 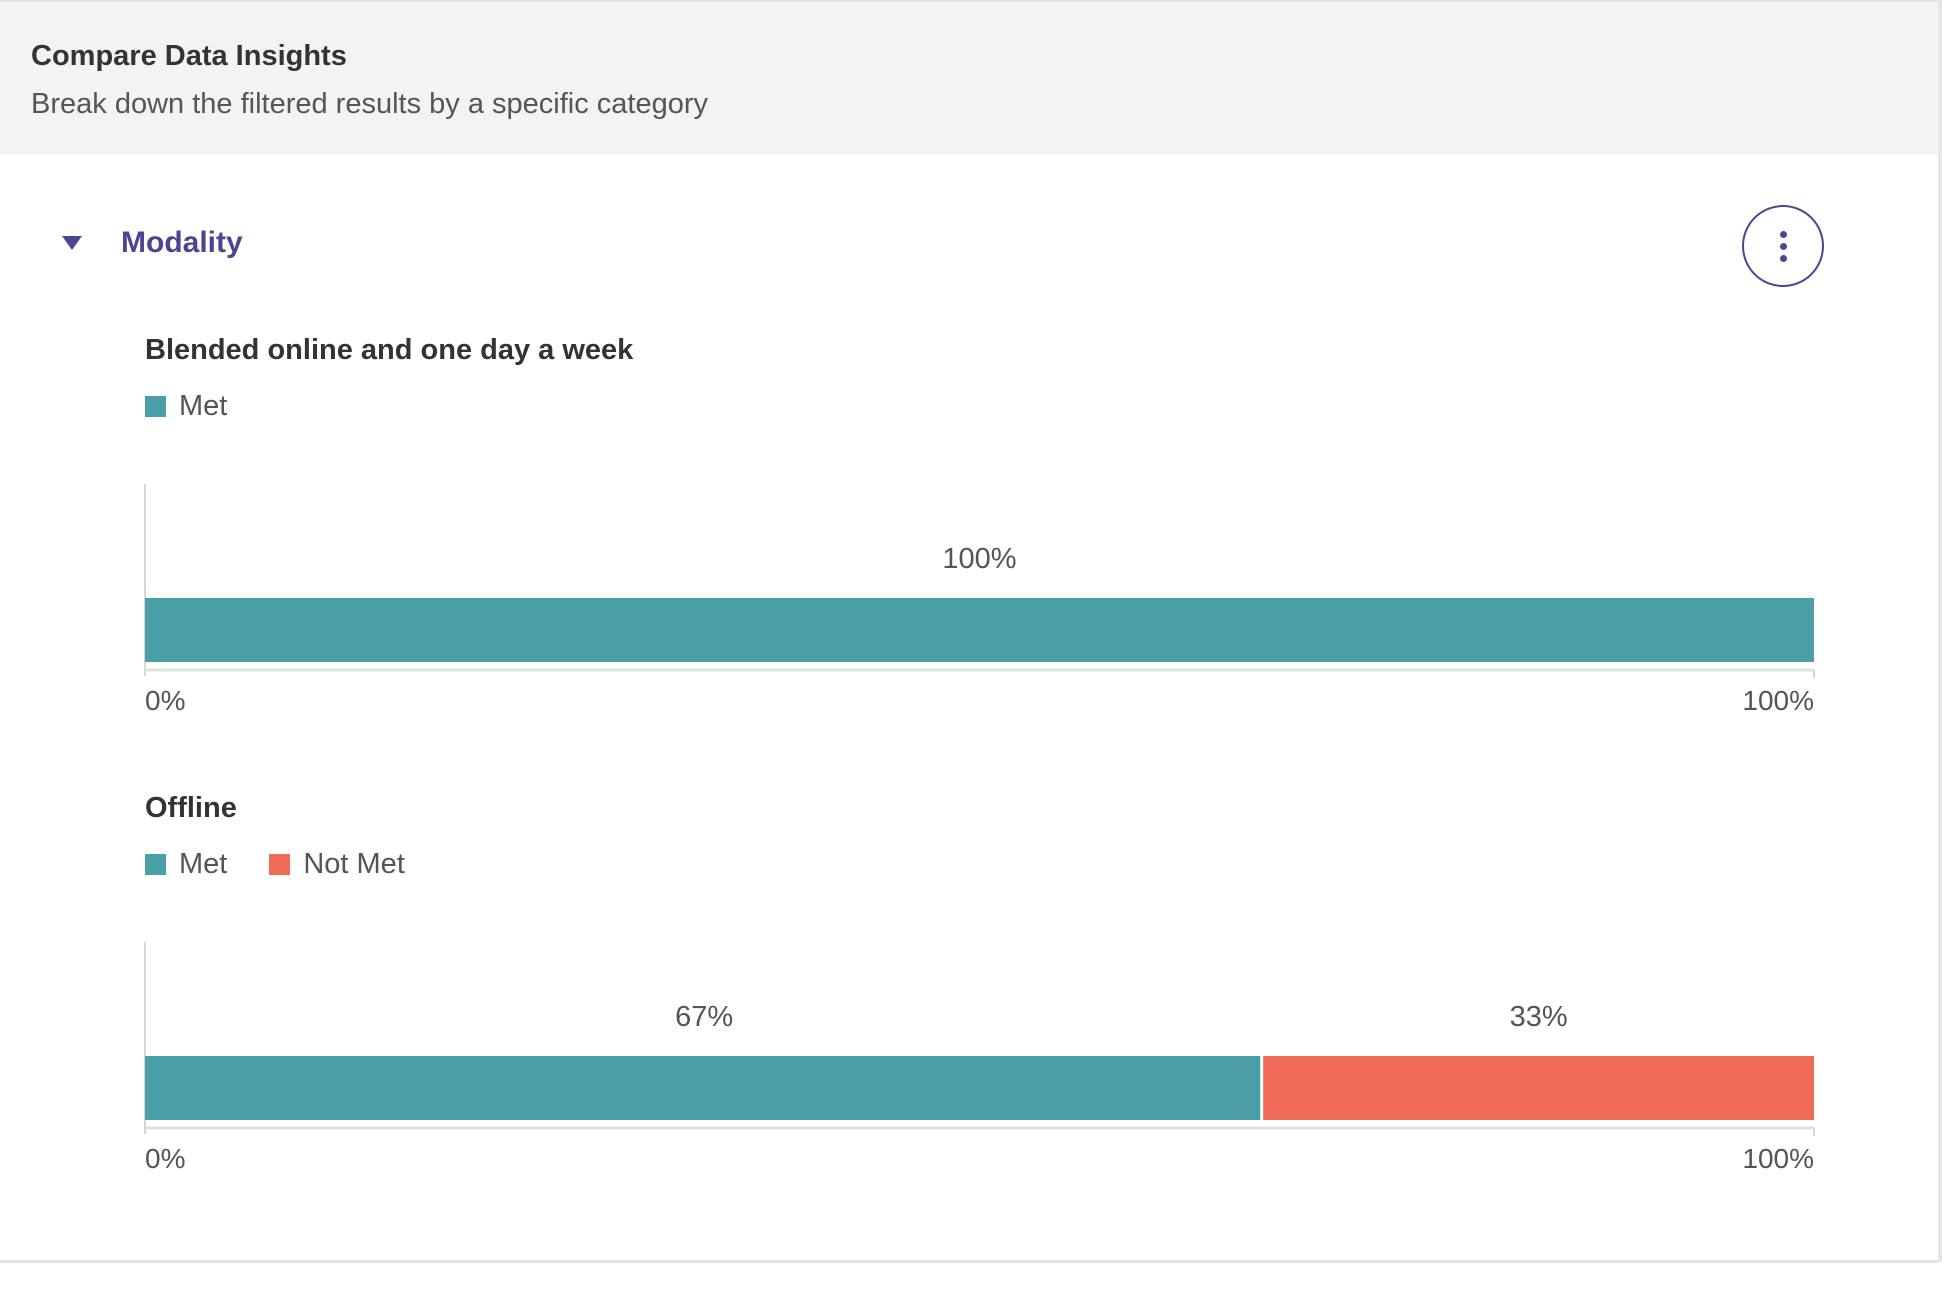 I want to click on caret-down-icon, so click(x=72, y=244).